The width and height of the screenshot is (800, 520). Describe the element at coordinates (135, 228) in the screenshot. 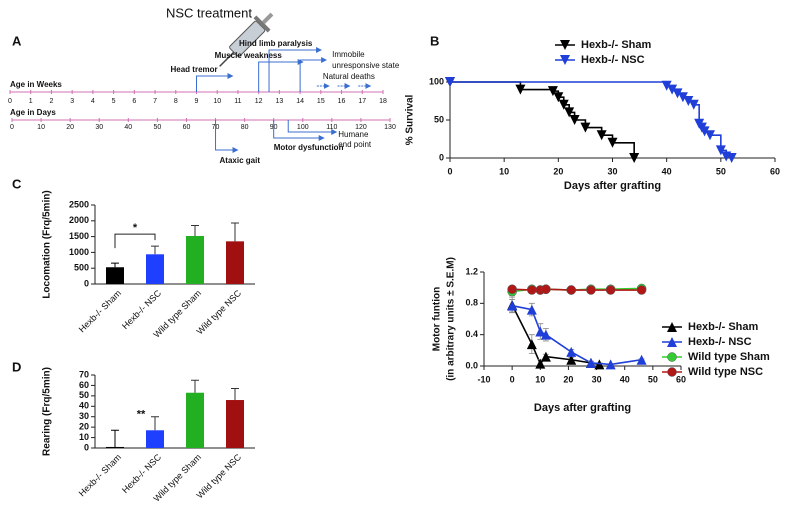

I see `significance-label: *` at that location.